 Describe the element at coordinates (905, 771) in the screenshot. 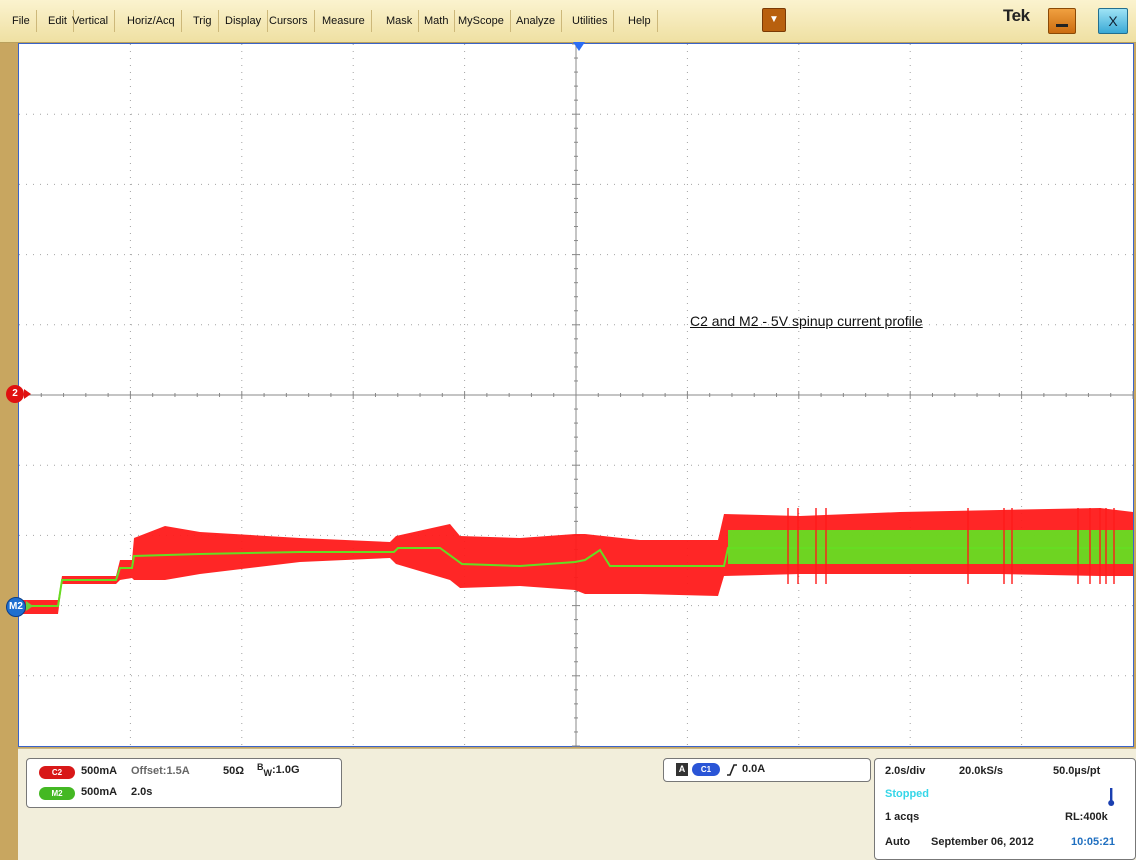

I see `horizontal-scale: 2.0s/div` at that location.